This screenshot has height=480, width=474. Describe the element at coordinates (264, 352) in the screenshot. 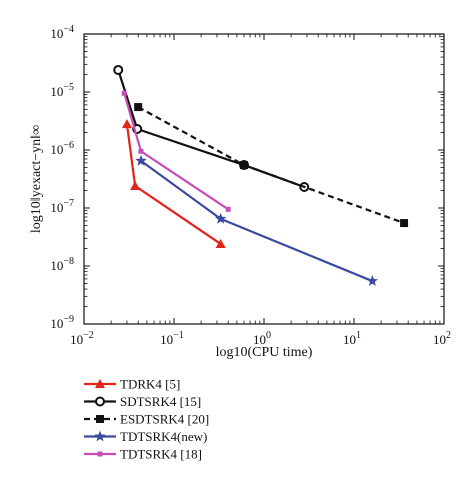

I see `x-axis-title: log10(CPU time)` at that location.